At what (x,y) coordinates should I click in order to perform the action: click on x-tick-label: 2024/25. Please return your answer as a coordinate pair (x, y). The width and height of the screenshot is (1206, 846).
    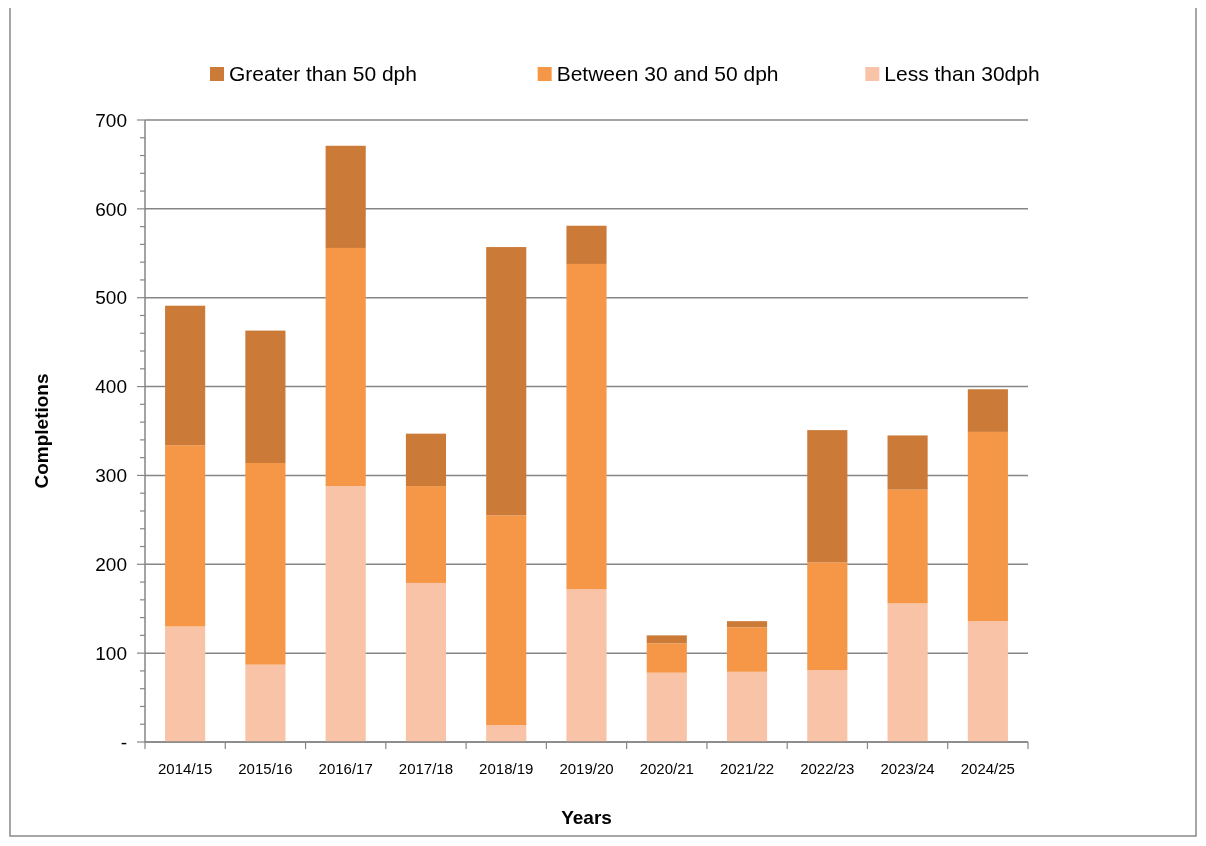
    Looking at the image, I should click on (987, 768).